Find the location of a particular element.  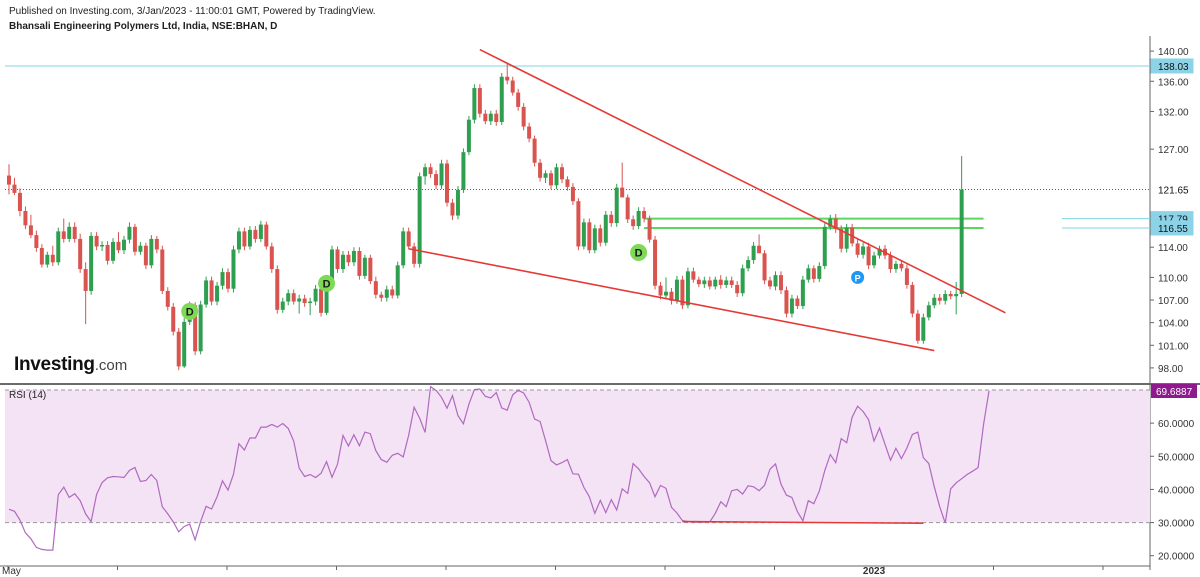

investing-logo: Investing.com is located at coordinates (70, 365).